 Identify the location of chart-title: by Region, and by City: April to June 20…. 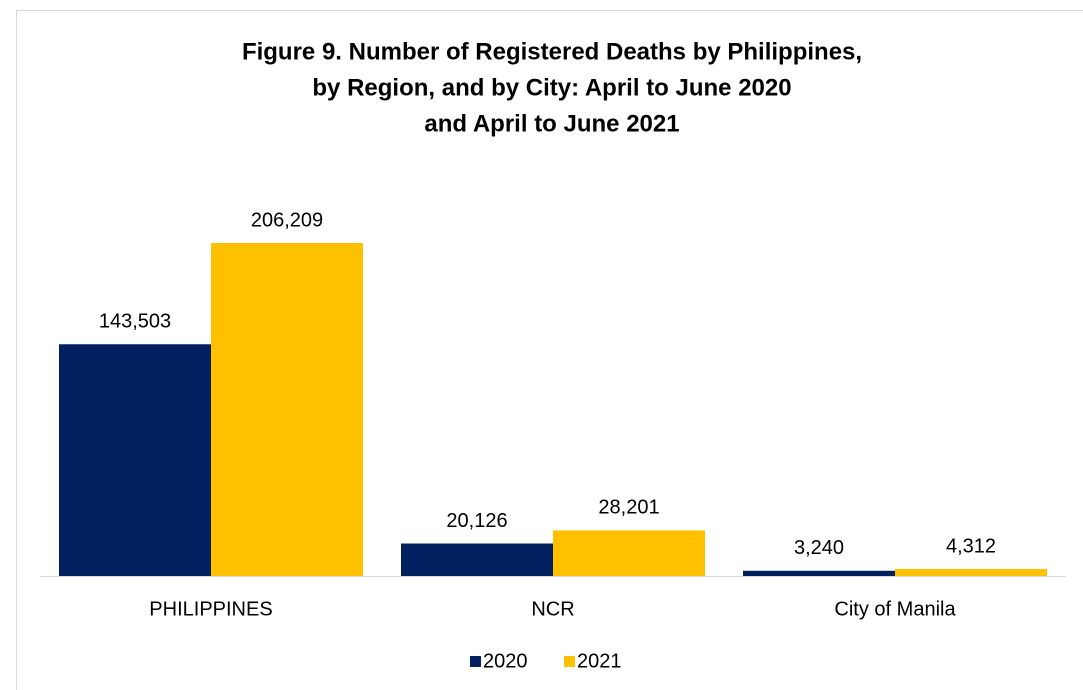
(551, 87).